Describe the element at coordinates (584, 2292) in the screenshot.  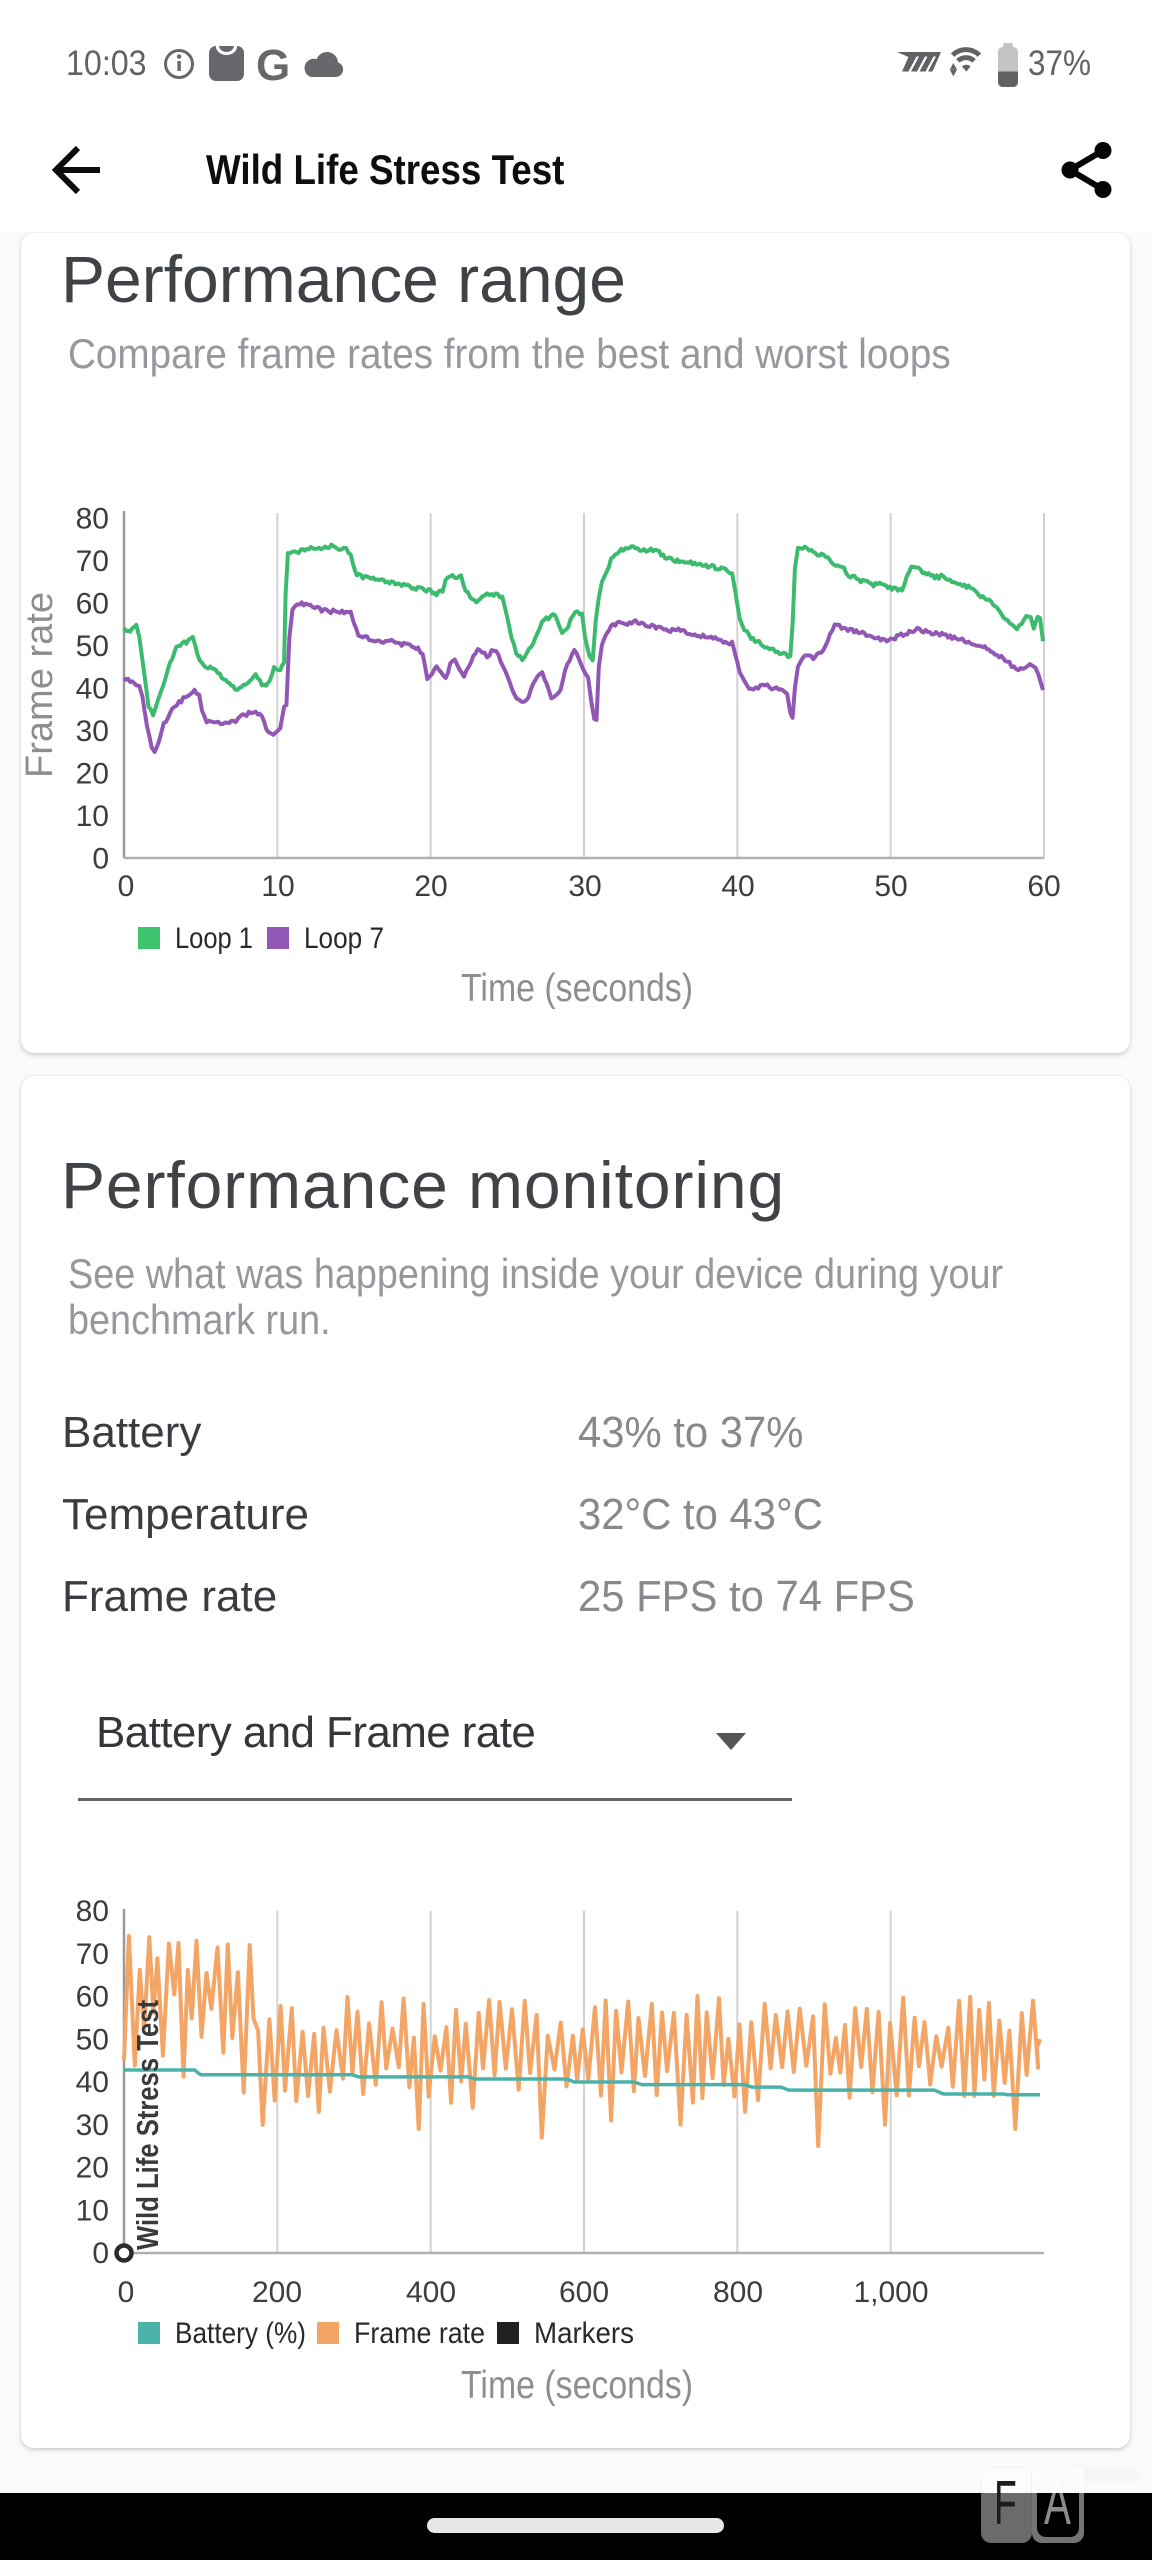
I see `svg-text: 600` at that location.